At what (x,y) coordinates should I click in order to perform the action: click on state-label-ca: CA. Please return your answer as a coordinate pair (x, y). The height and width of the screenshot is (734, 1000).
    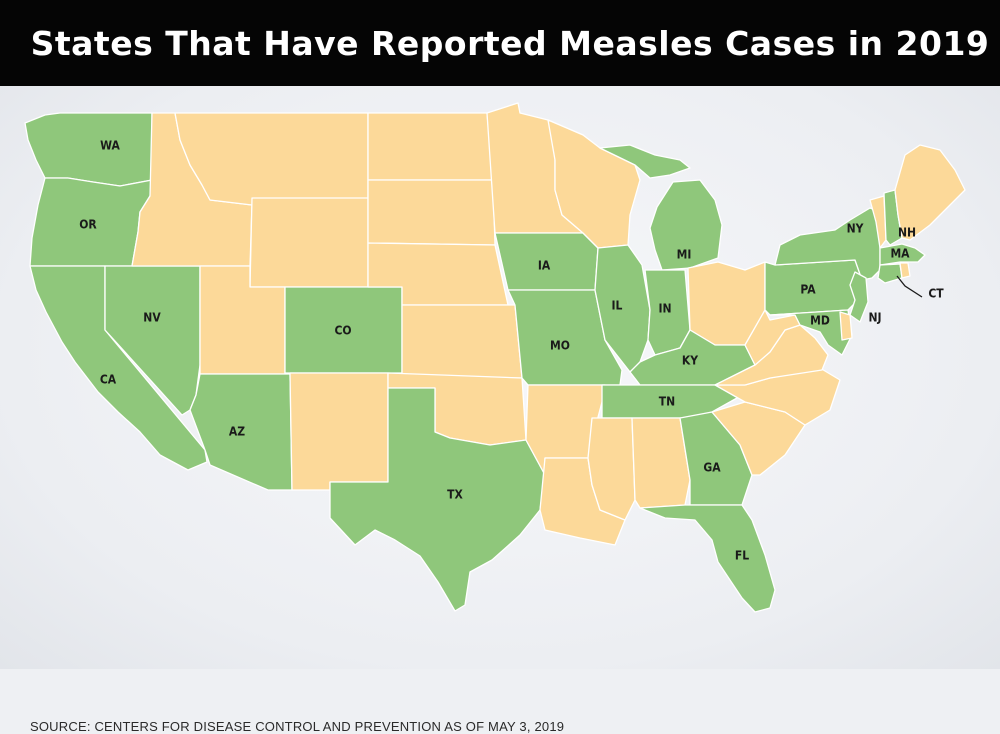
    Looking at the image, I should click on (108, 380).